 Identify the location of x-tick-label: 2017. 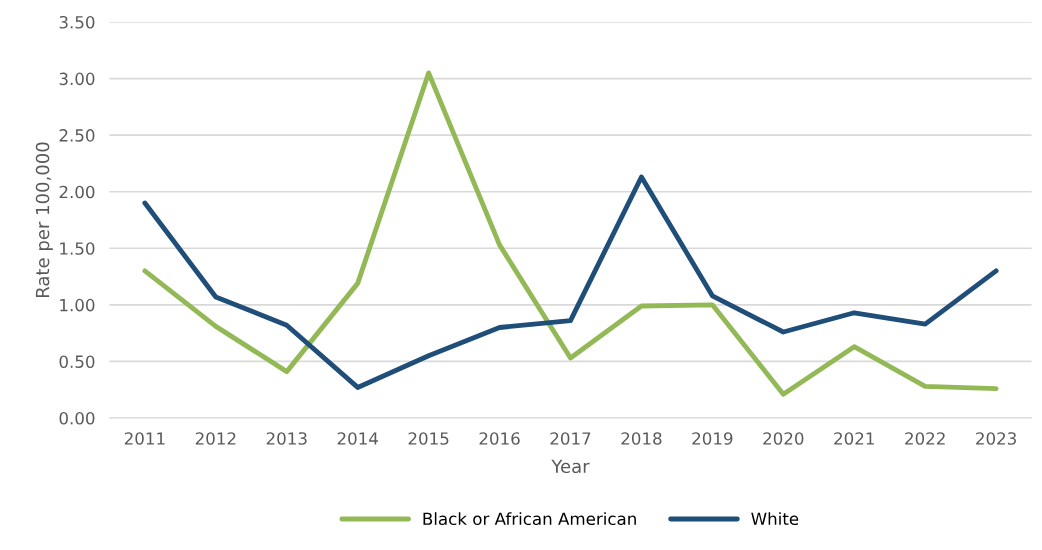
(570, 438).